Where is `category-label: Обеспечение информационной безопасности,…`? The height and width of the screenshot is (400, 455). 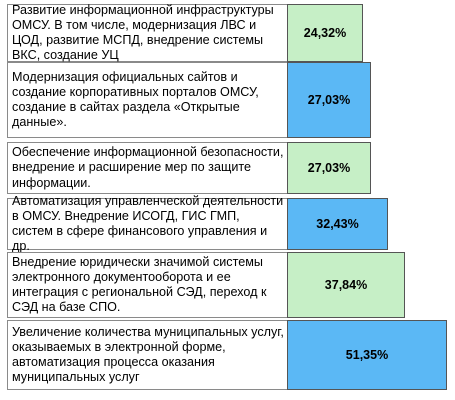 category-label: Обеспечение информационной безопасности,… is located at coordinates (148, 168).